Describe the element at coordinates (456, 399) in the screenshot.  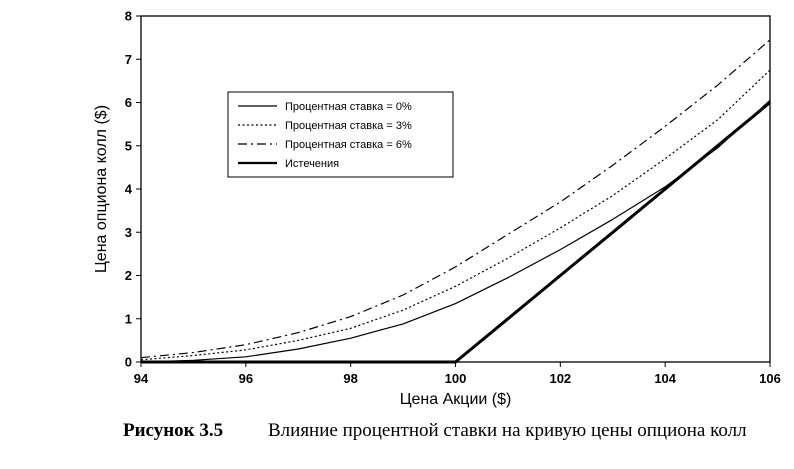
I see `x-axis-title: Цена Акции ($)` at that location.